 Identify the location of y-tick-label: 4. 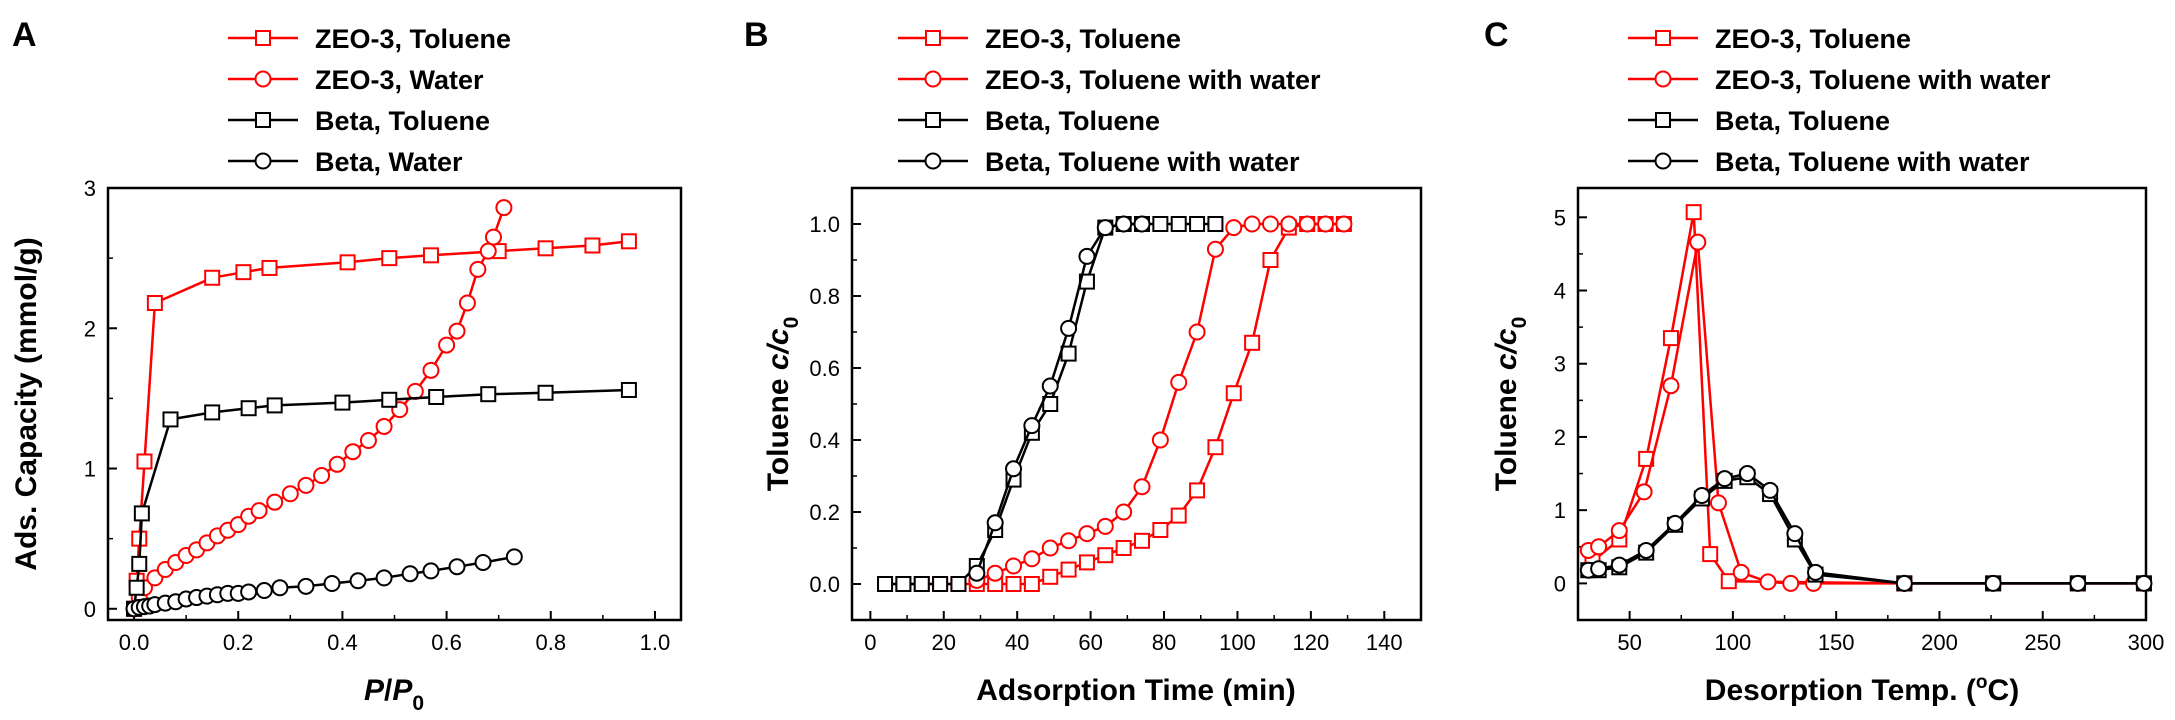
(1560, 291).